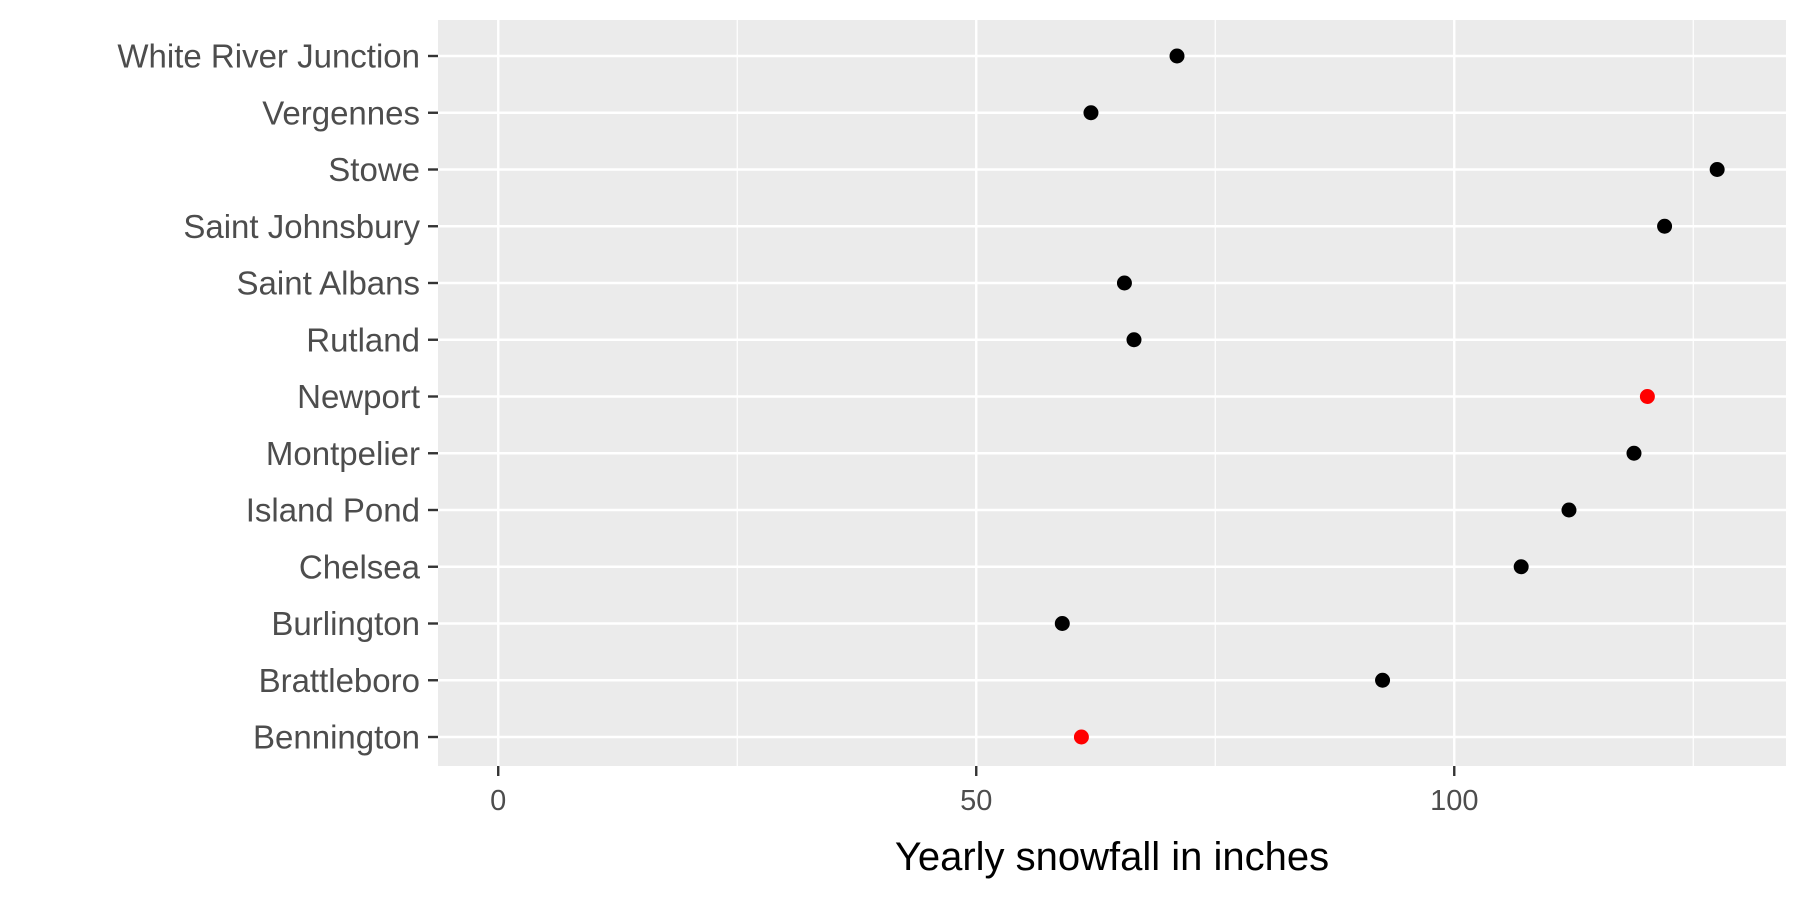 The width and height of the screenshot is (1800, 900). I want to click on y-tick-label: Brattleboro, so click(339, 680).